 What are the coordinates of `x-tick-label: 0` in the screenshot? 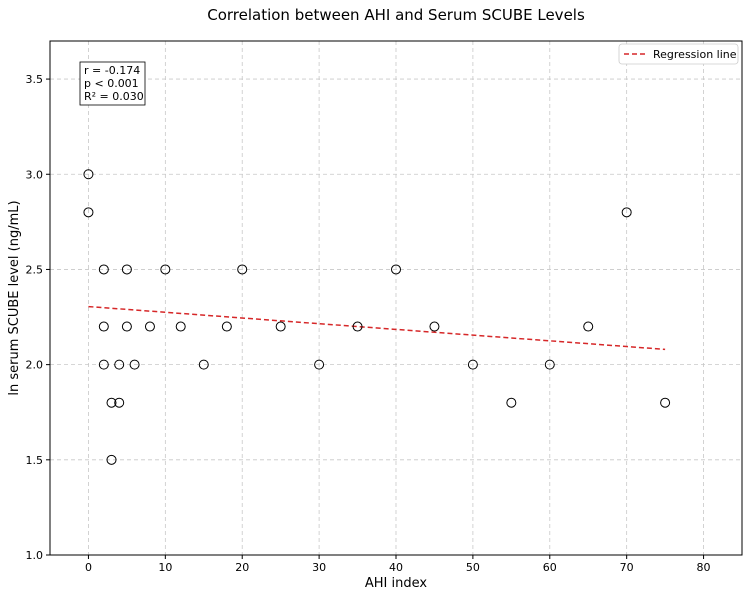 It's located at (88, 567).